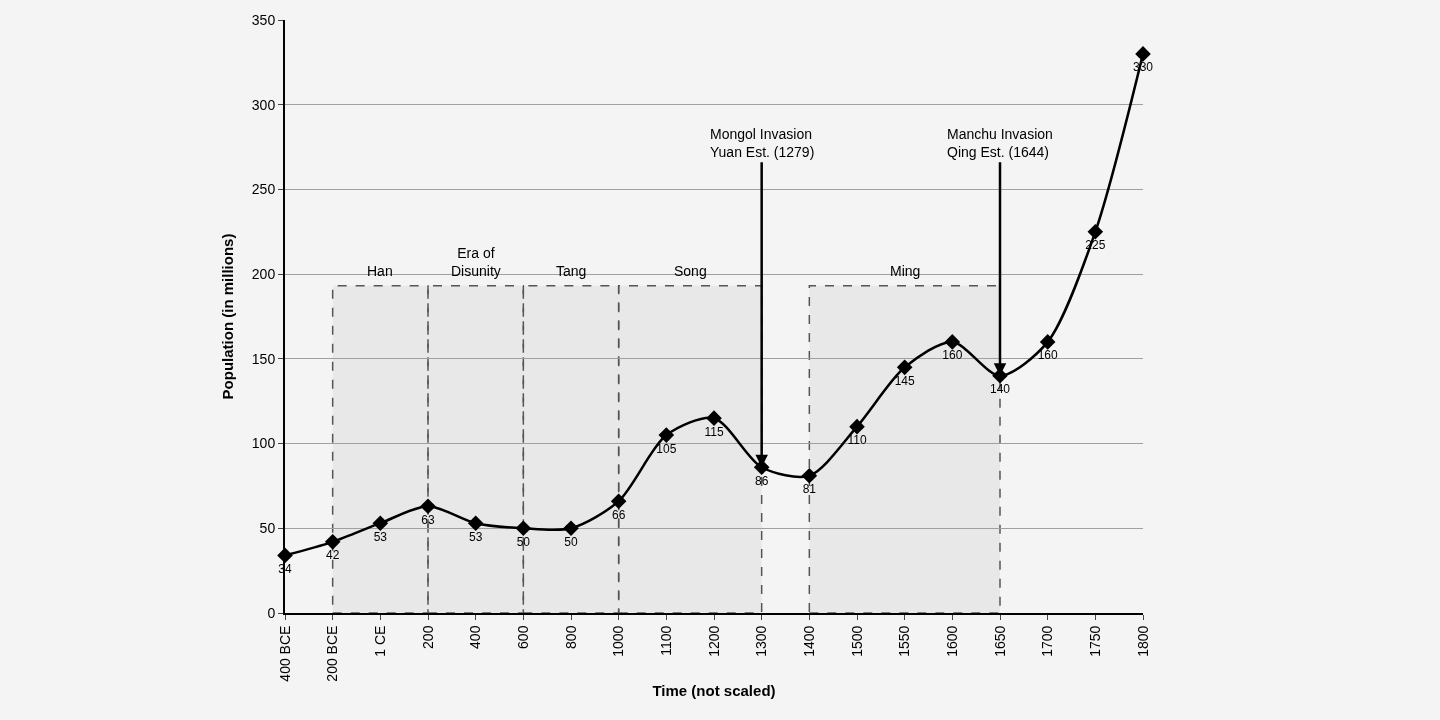 The image size is (1440, 720). What do you see at coordinates (714, 431) in the screenshot?
I see `data-label: 115` at bounding box center [714, 431].